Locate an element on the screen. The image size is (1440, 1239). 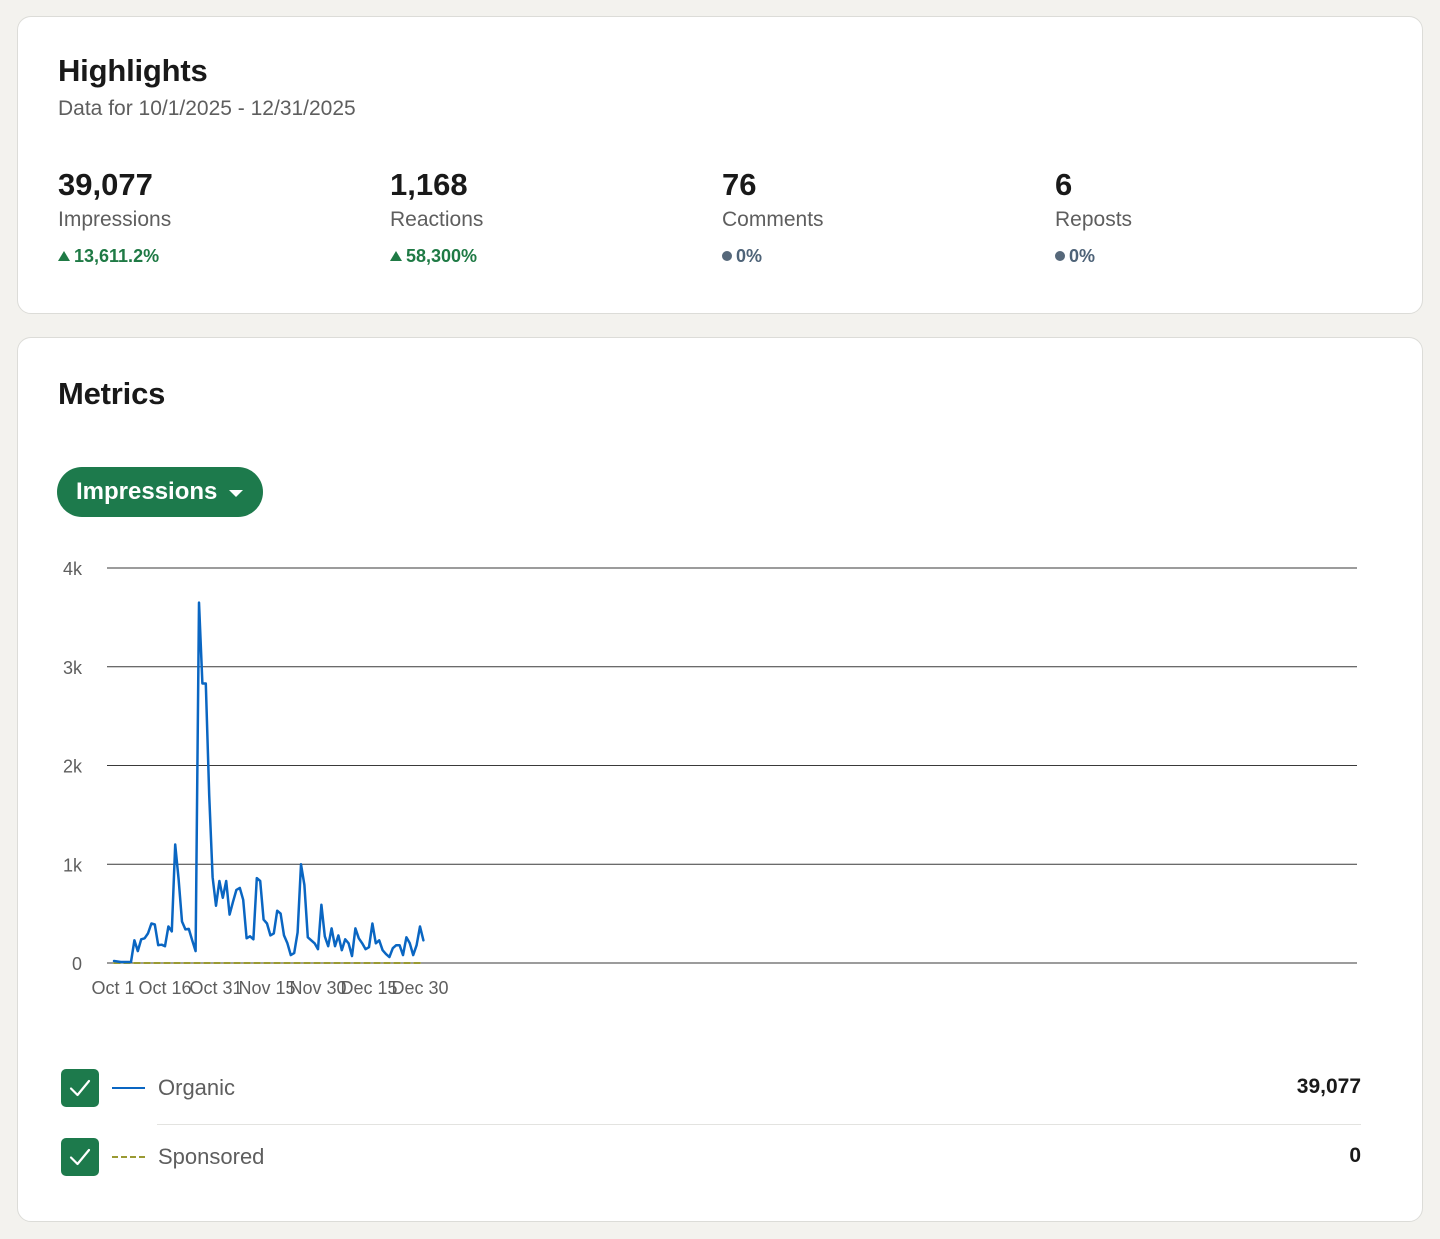
legend-total: 0 is located at coordinates (1355, 1155).